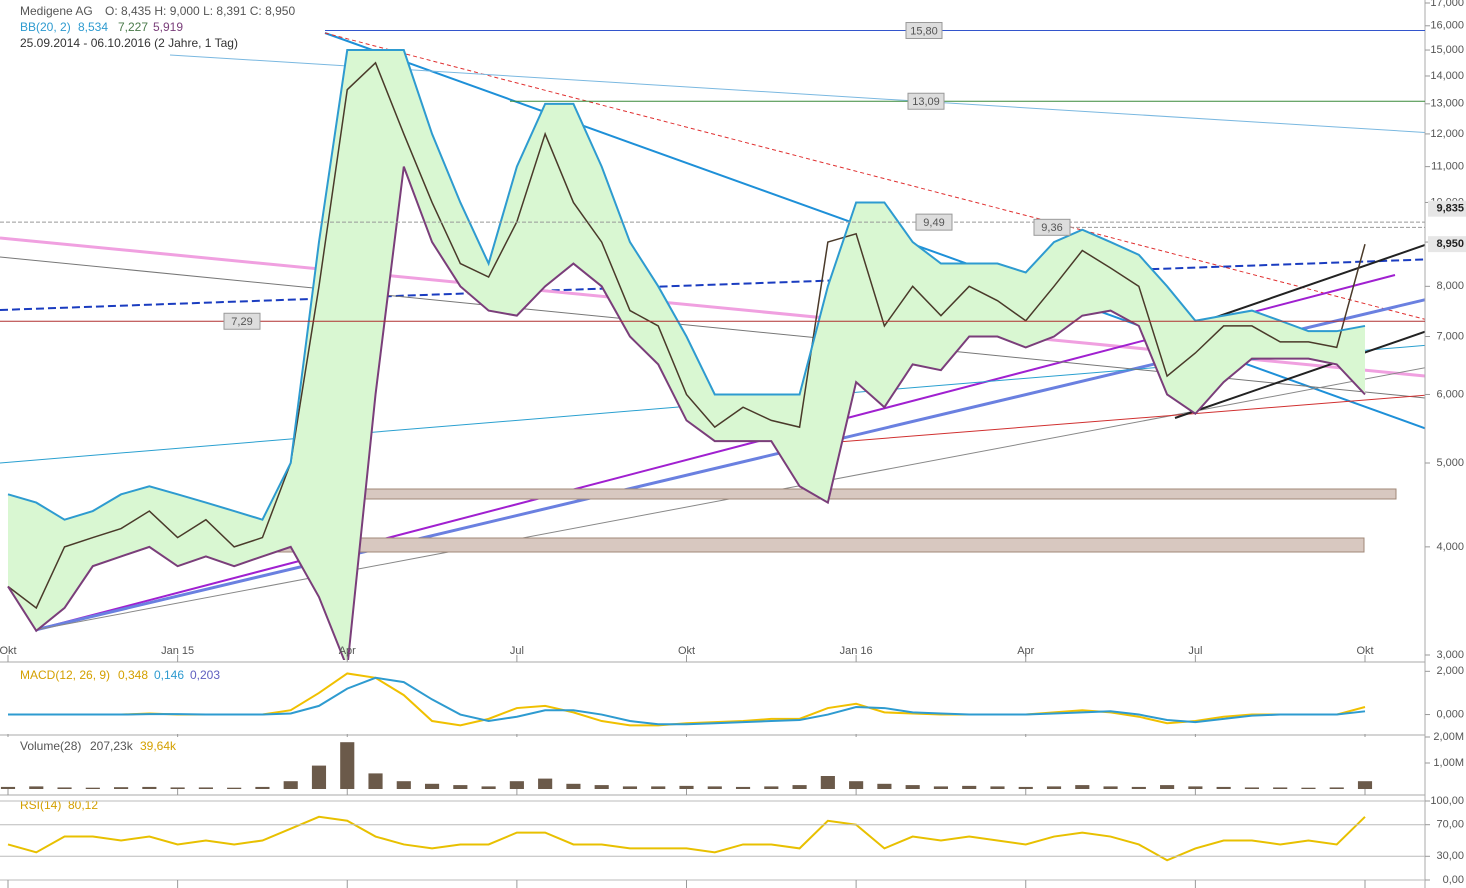  I want to click on panel-title: RSI(14), so click(40, 805).